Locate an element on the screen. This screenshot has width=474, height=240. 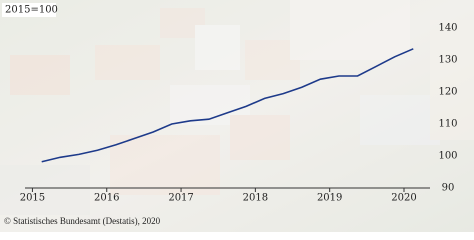
y-tick-label: 110 is located at coordinates (447, 124).